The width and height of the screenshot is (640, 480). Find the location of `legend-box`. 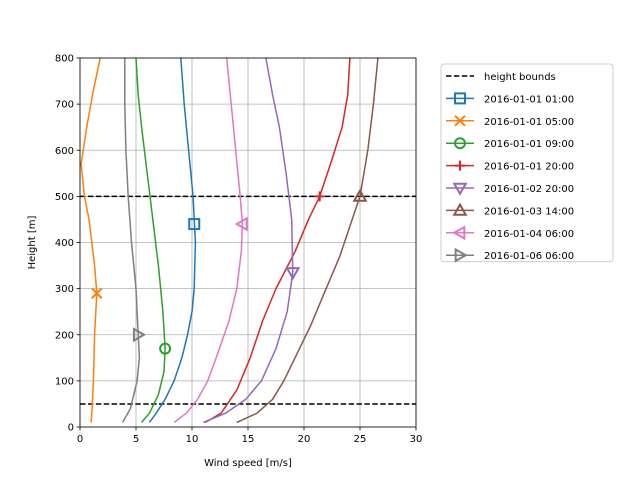

legend-box is located at coordinates (527, 163).